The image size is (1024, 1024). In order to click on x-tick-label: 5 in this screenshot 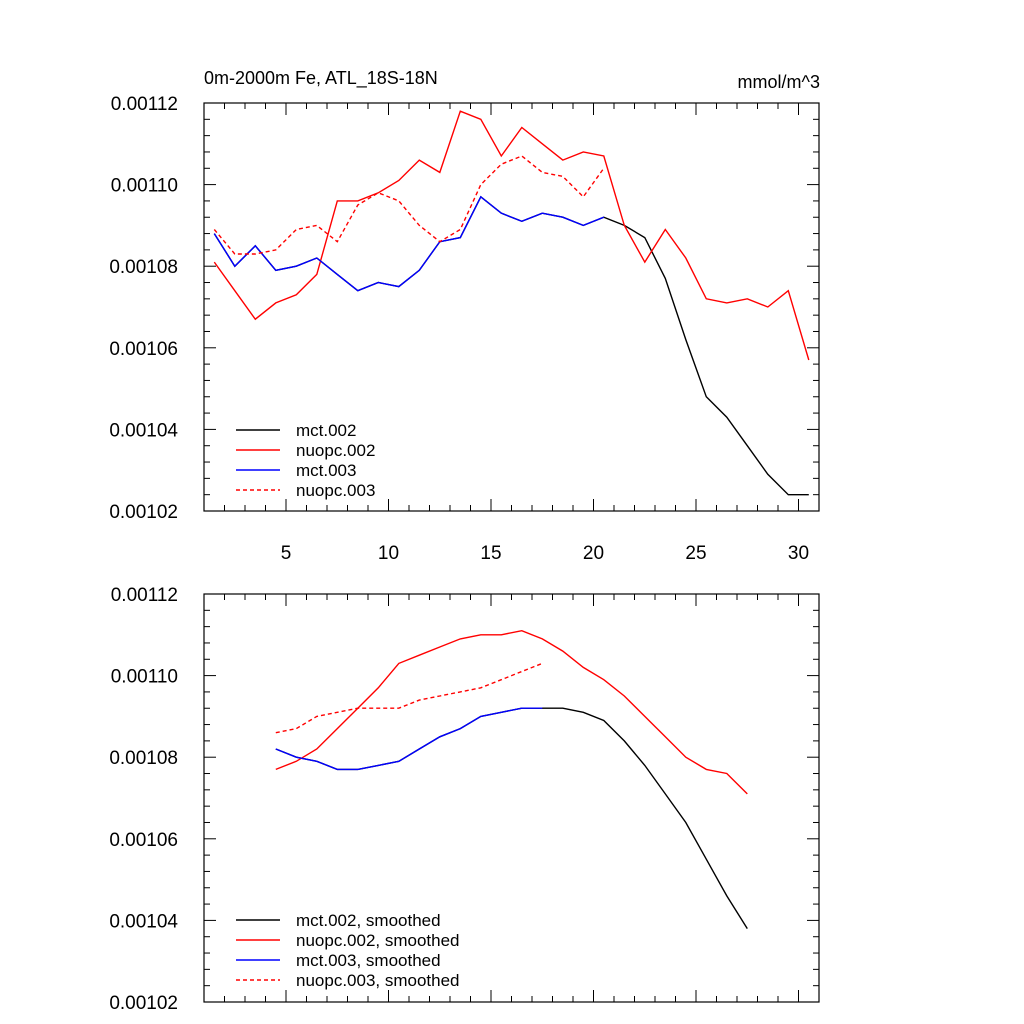, I will do `click(286, 553)`.